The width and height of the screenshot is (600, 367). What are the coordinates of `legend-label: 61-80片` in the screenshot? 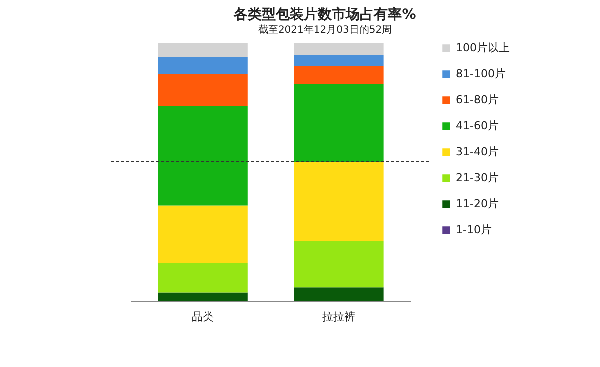 It's located at (477, 100).